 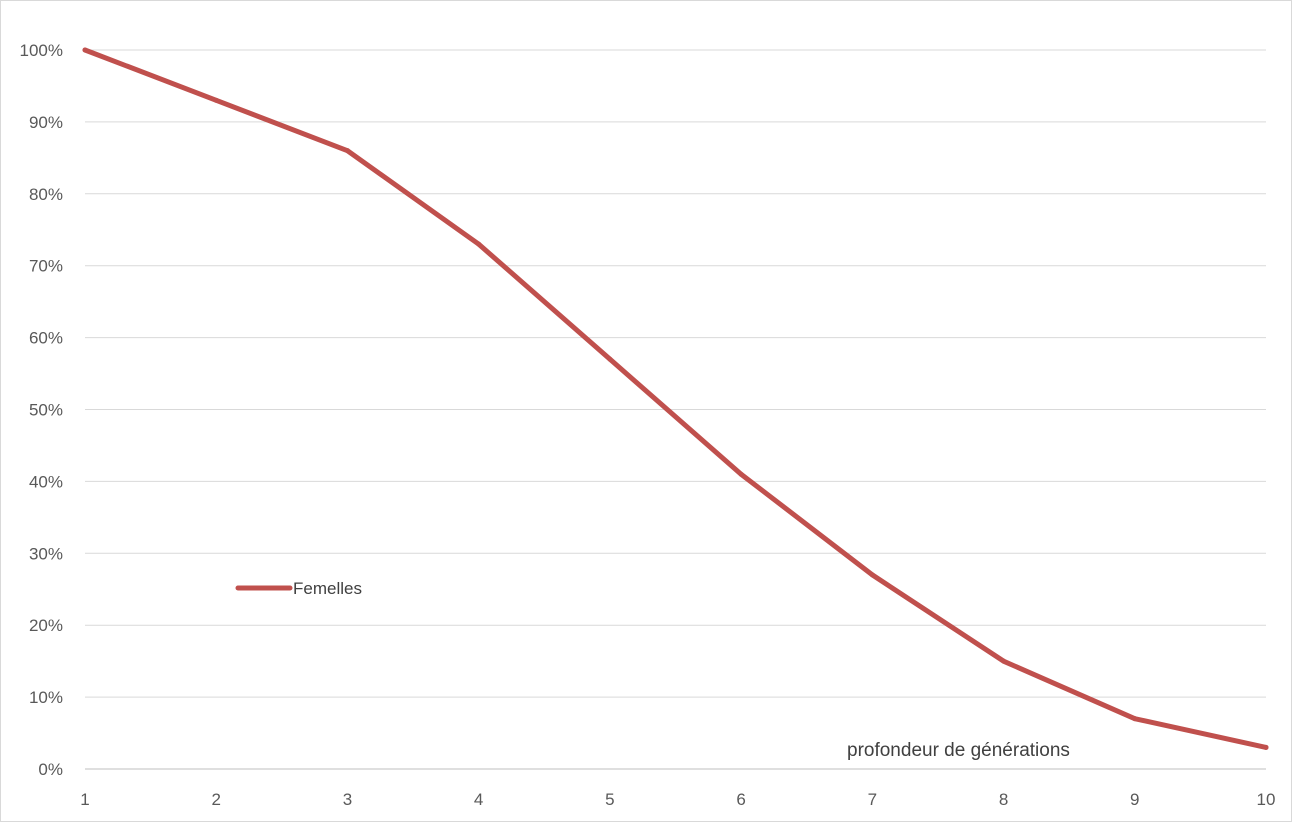 I want to click on x-tick-label: 7, so click(x=872, y=799).